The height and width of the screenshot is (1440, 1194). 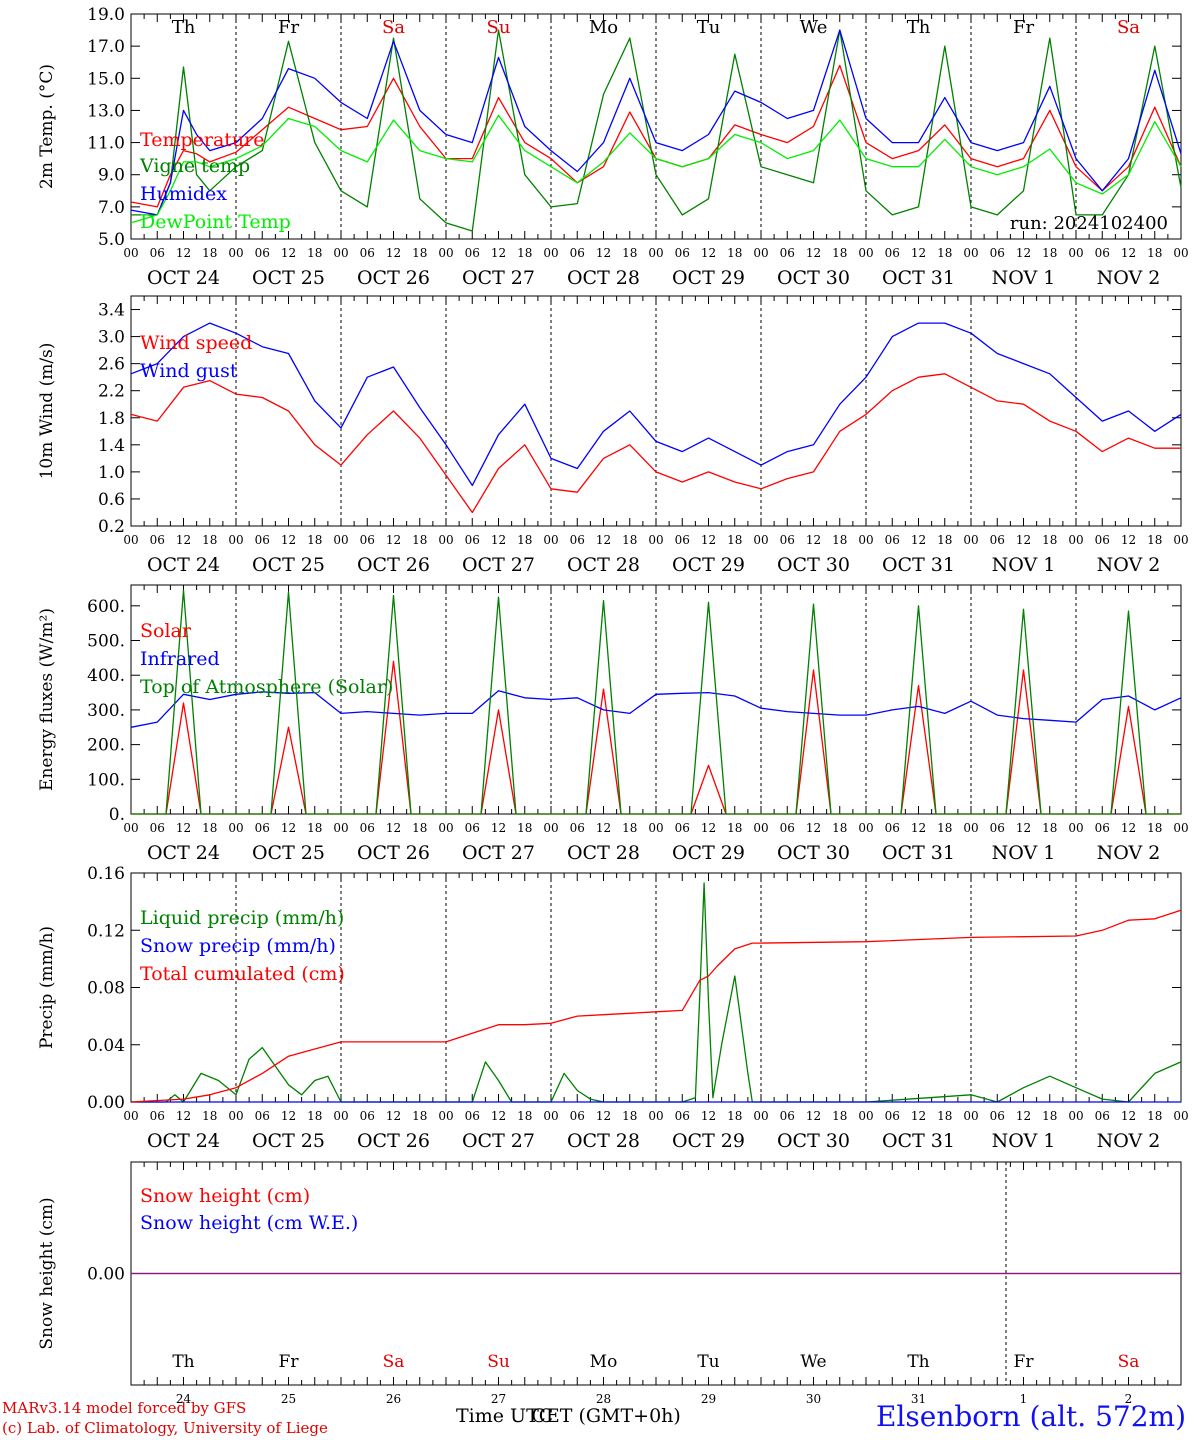 I want to click on time-axis-label: Time UTC CET (GMT+0h), so click(x=568, y=1416).